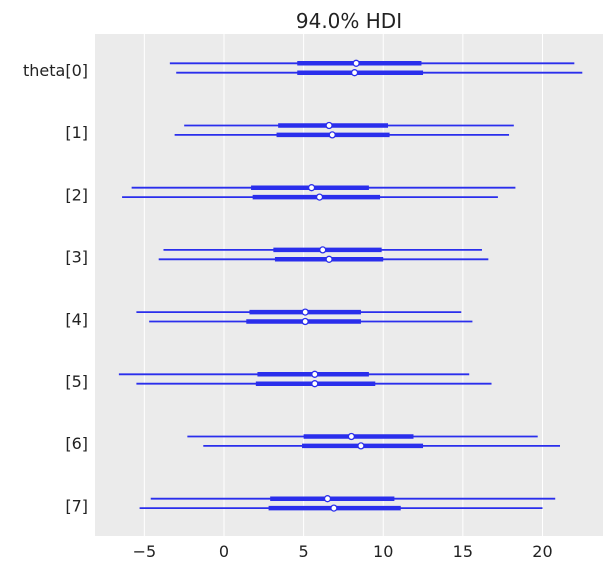 The image size is (611, 571). I want to click on x-tick-labels: −5 0 5 10 15 20, so click(343, 551).